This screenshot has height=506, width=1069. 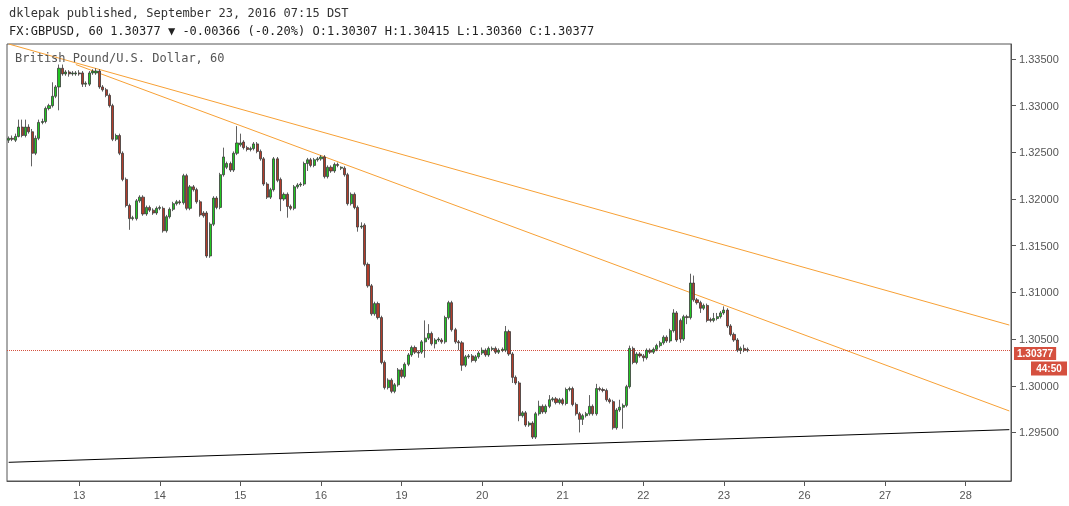 What do you see at coordinates (1039, 58) in the screenshot?
I see `y-tick-label: 1.33500` at bounding box center [1039, 58].